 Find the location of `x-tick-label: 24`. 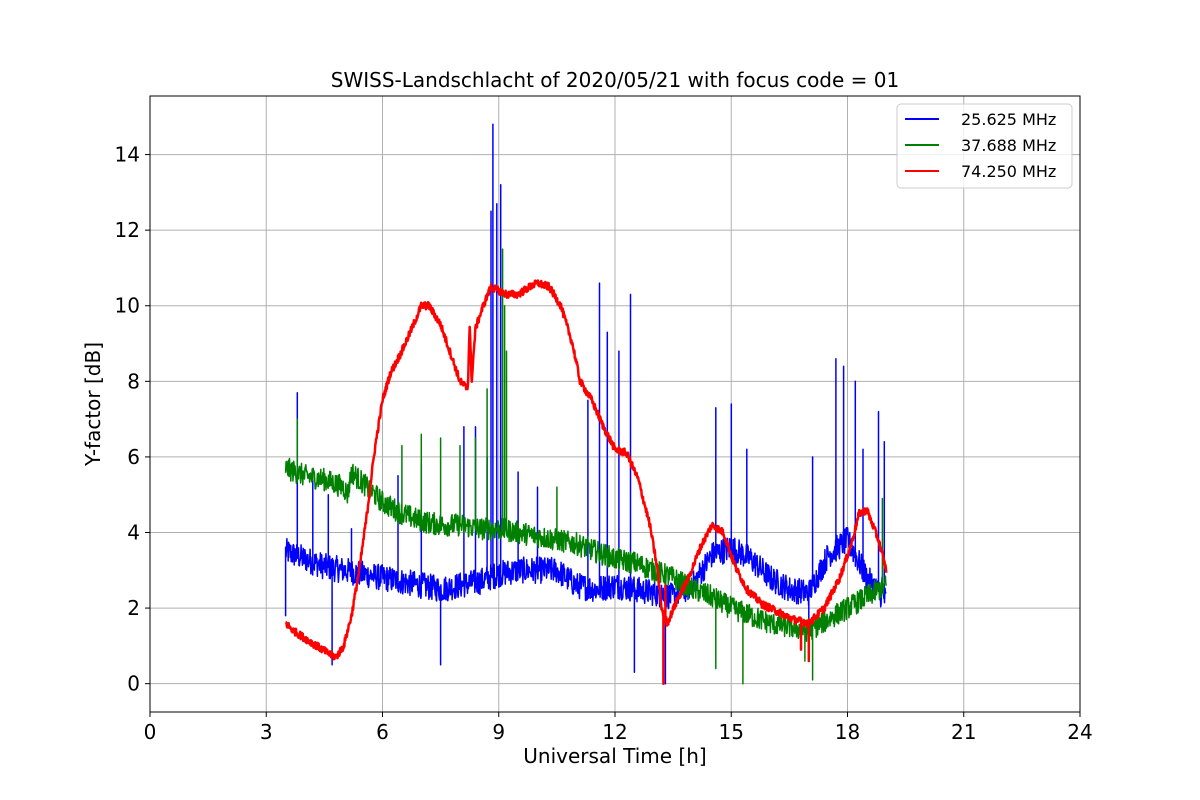

x-tick-label: 24 is located at coordinates (1079, 732).